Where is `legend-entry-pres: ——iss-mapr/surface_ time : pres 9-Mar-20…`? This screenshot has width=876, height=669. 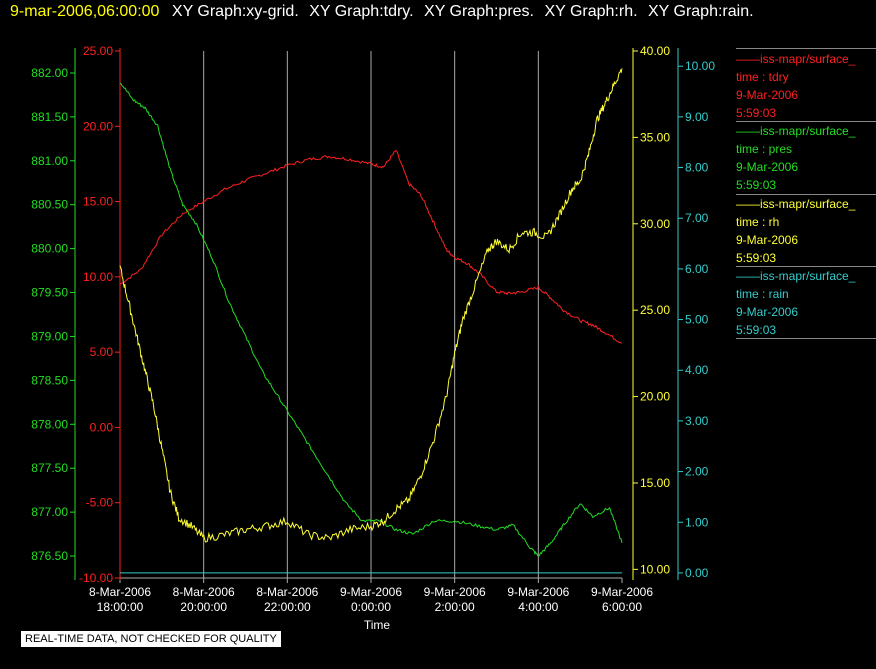
legend-entry-pres: ——iss-mapr/surface_ time : pres 9-Mar-20… is located at coordinates (806, 158).